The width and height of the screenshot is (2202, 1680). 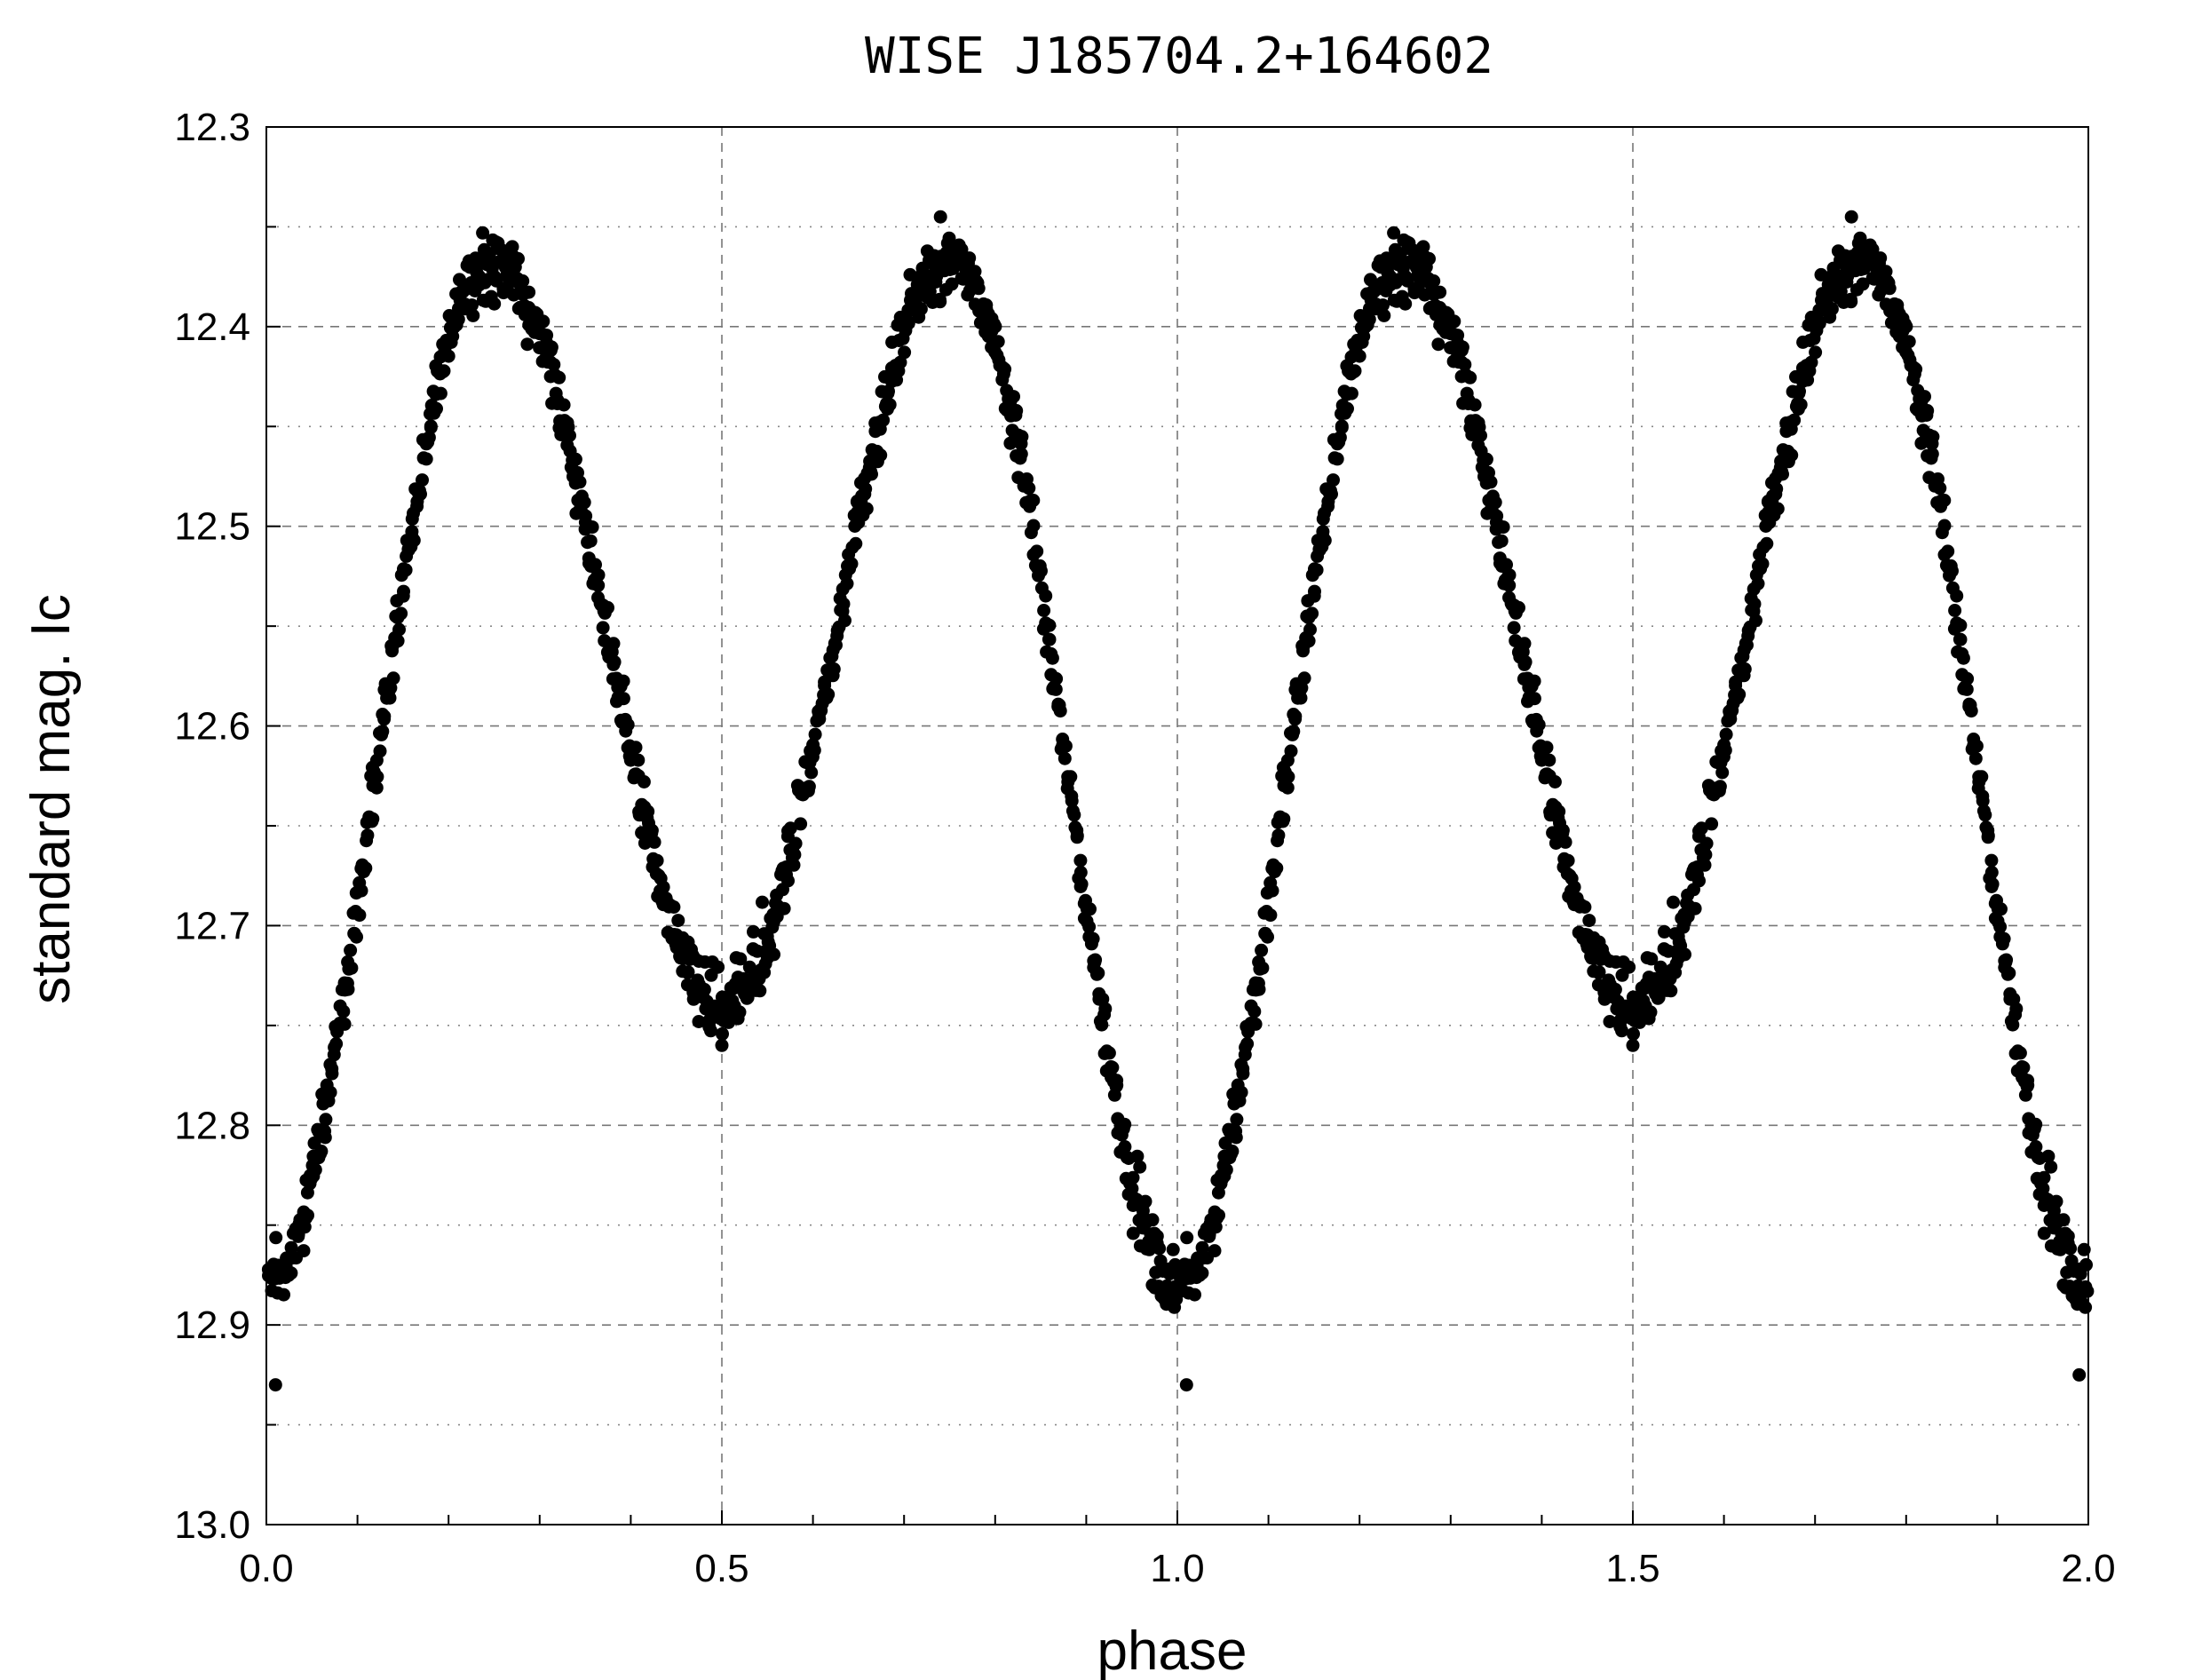 I want to click on x-axis-label: phase, so click(x=1172, y=1650).